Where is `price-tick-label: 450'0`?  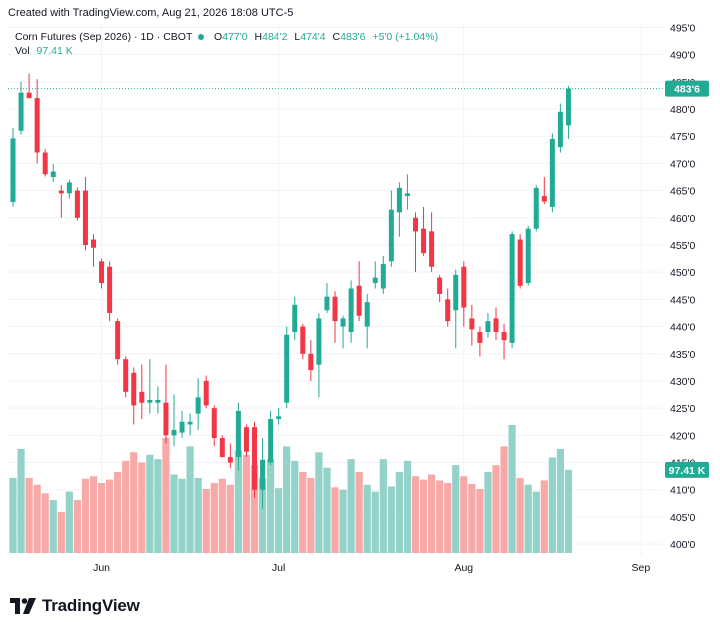 price-tick-label: 450'0 is located at coordinates (683, 273).